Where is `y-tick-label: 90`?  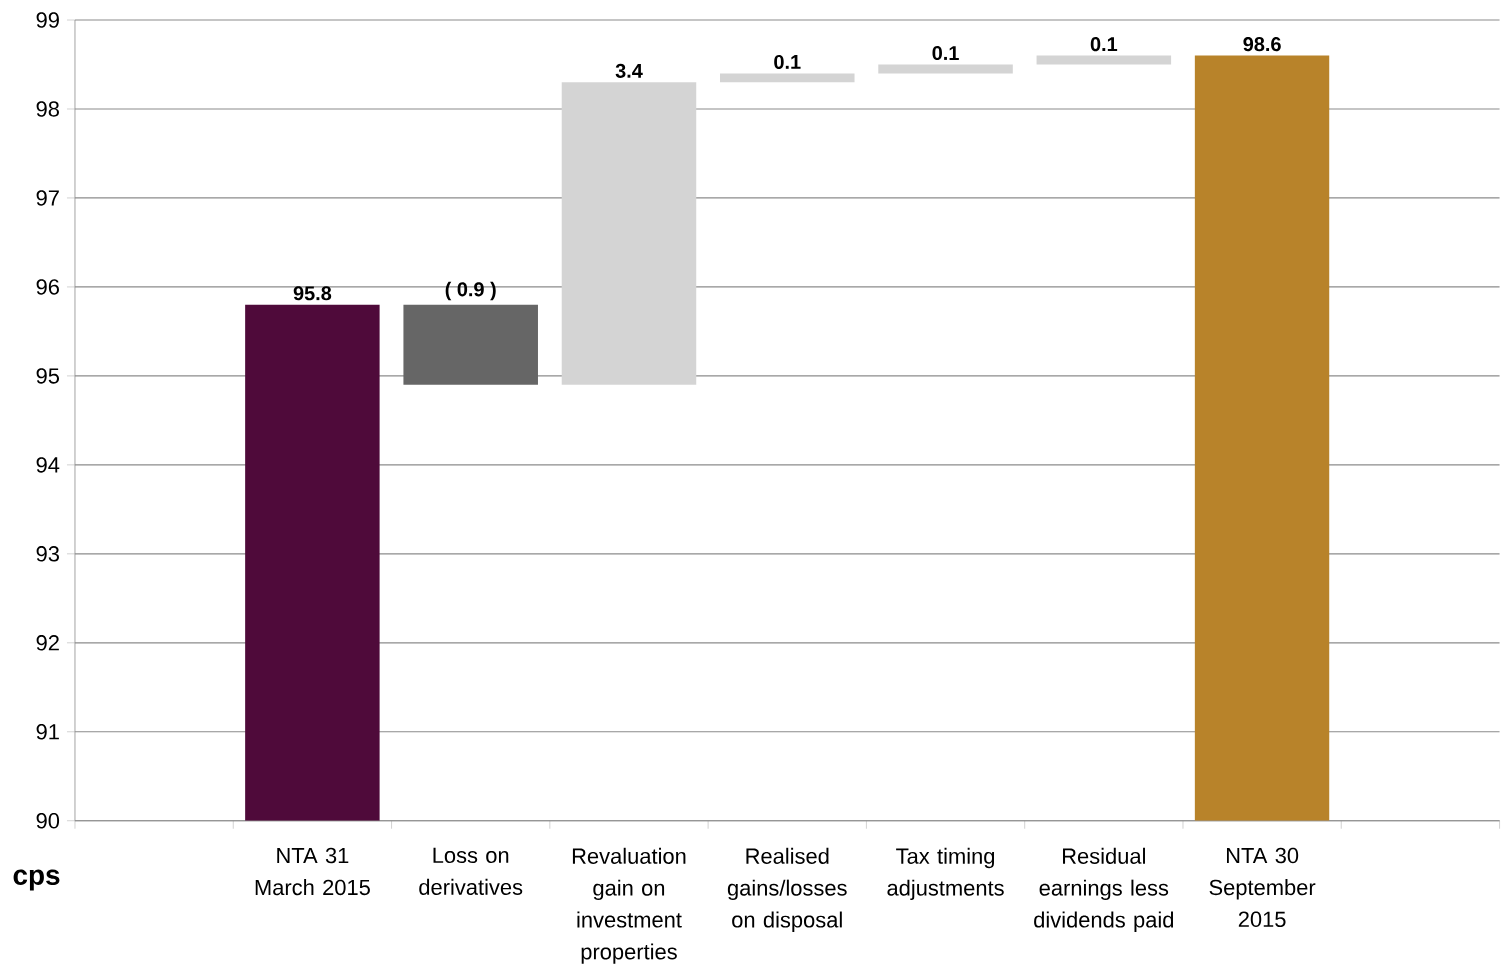 y-tick-label: 90 is located at coordinates (48, 820).